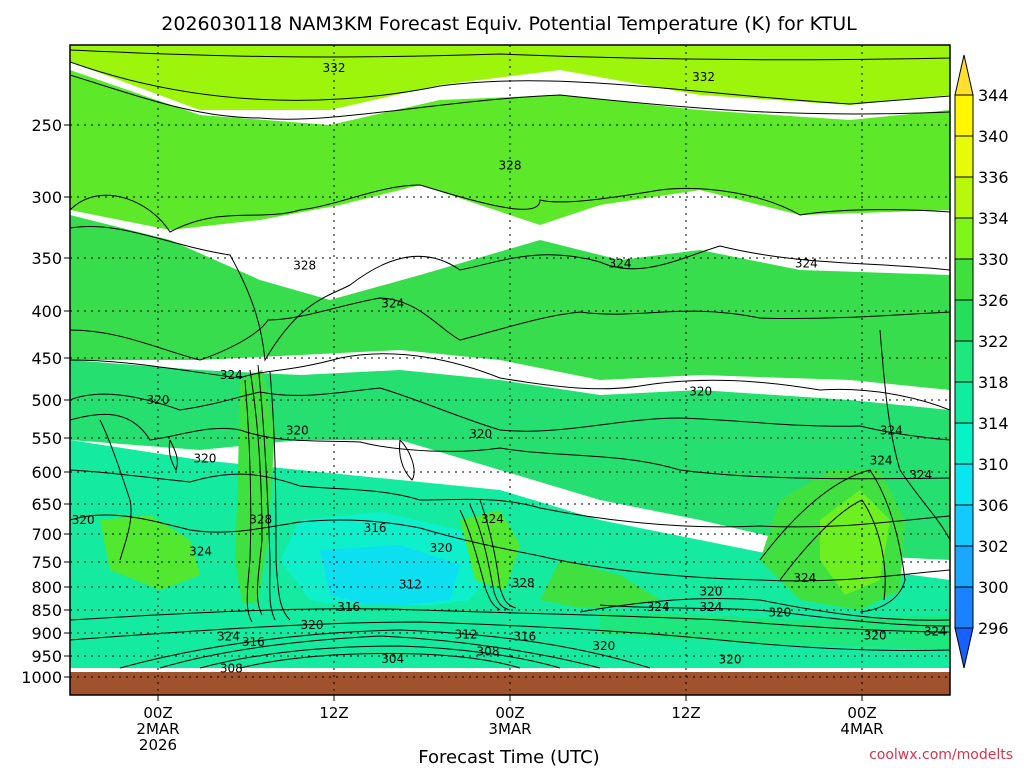 The height and width of the screenshot is (768, 1024). Describe the element at coordinates (46, 534) in the screenshot. I see `y-tick-label-9: 700` at that location.